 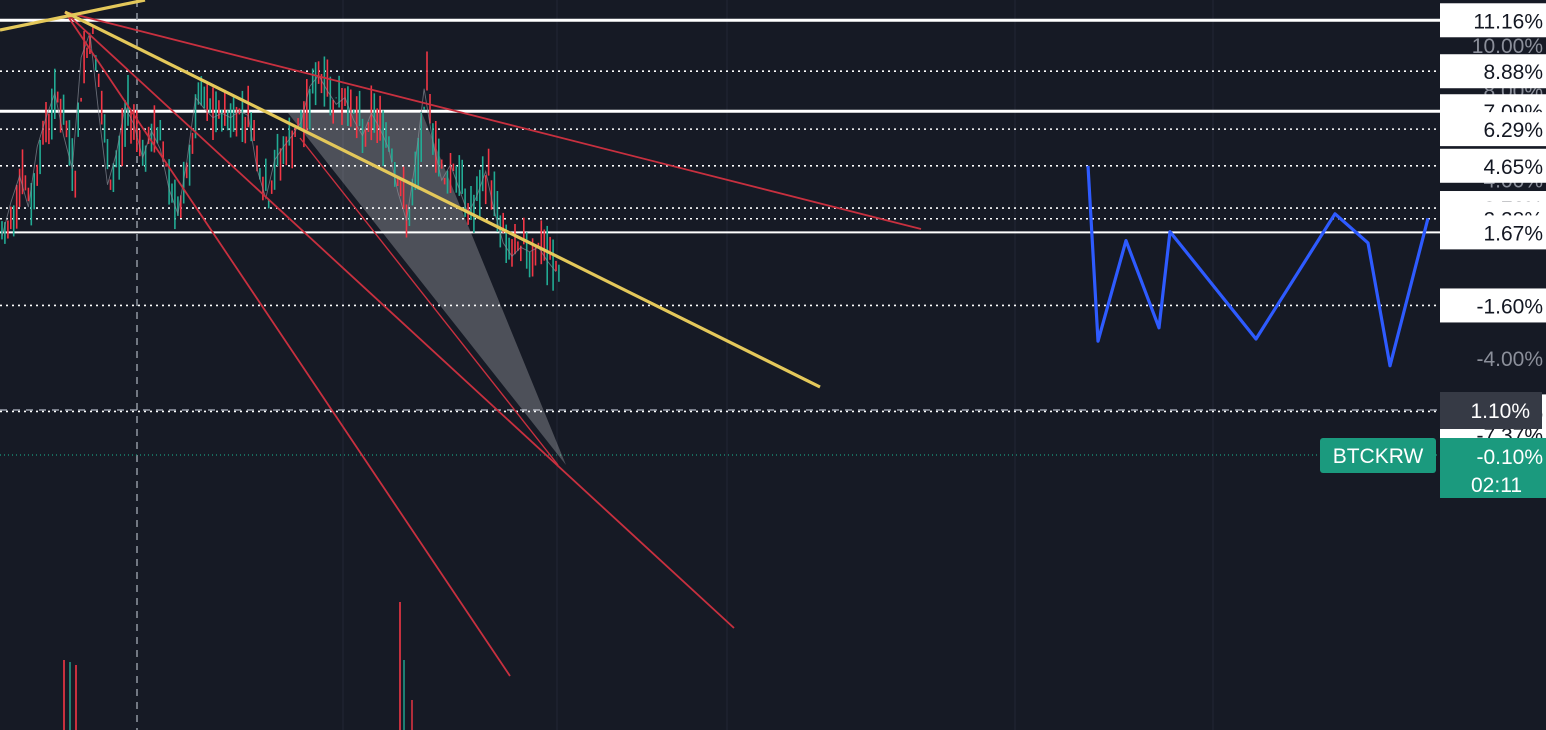 I want to click on crosshair-price-bg, so click(x=1491, y=410).